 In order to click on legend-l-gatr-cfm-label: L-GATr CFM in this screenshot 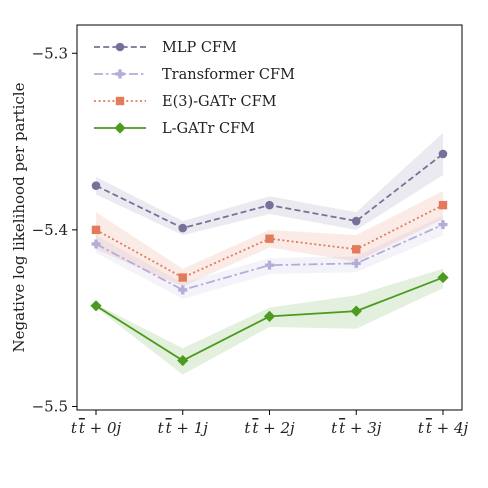, I will do `click(208, 129)`.